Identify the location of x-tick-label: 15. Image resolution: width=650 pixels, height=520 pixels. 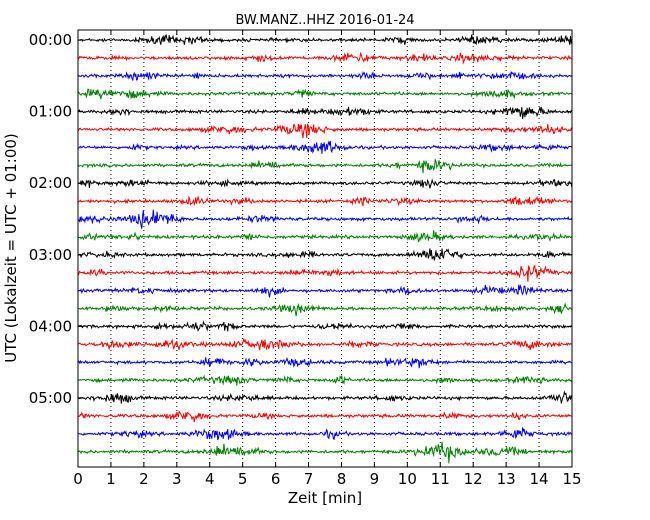
(571, 479).